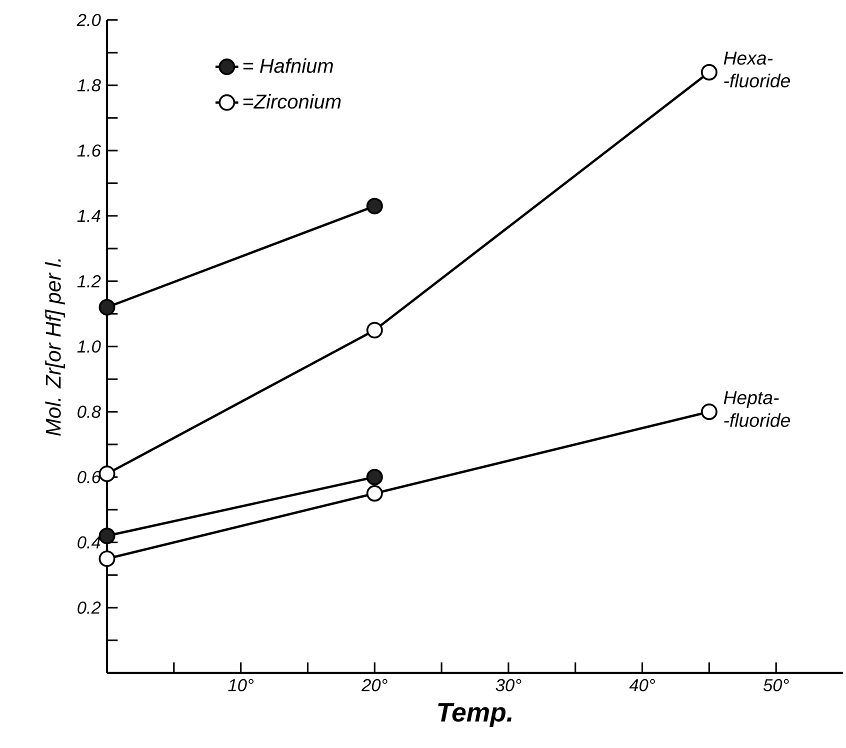 The height and width of the screenshot is (748, 846). What do you see at coordinates (642, 685) in the screenshot?
I see `x-tick-label: 40°` at bounding box center [642, 685].